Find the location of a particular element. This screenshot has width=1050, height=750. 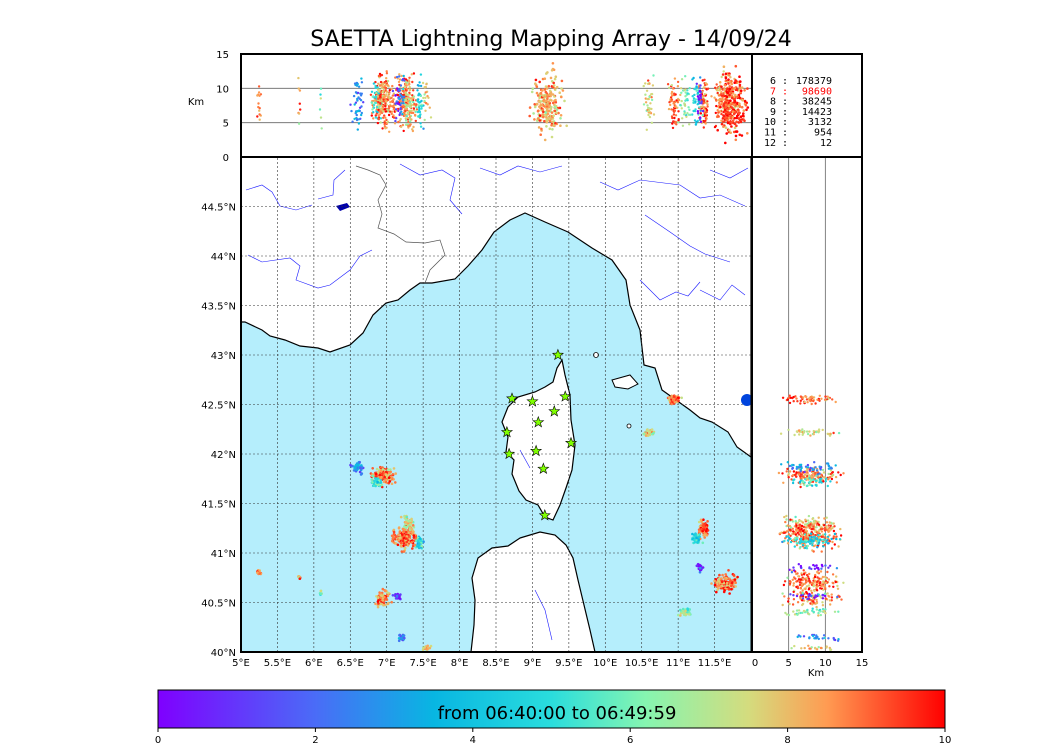

lat-tick-label: 42°N is located at coordinates (223, 455).